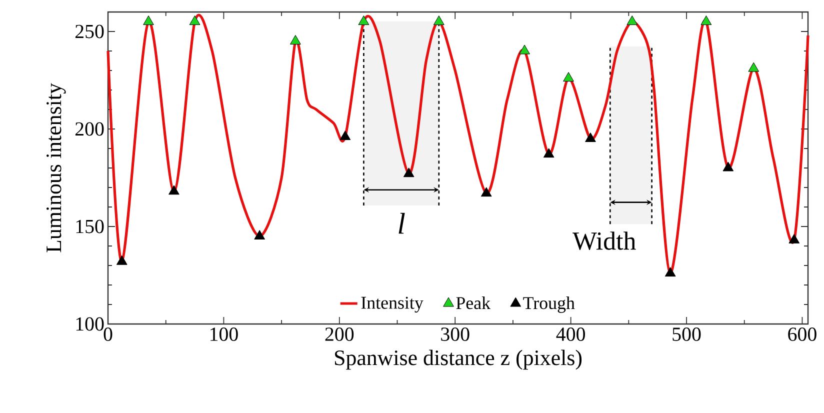 Image resolution: width=824 pixels, height=413 pixels. I want to click on band-label: l, so click(401, 223).